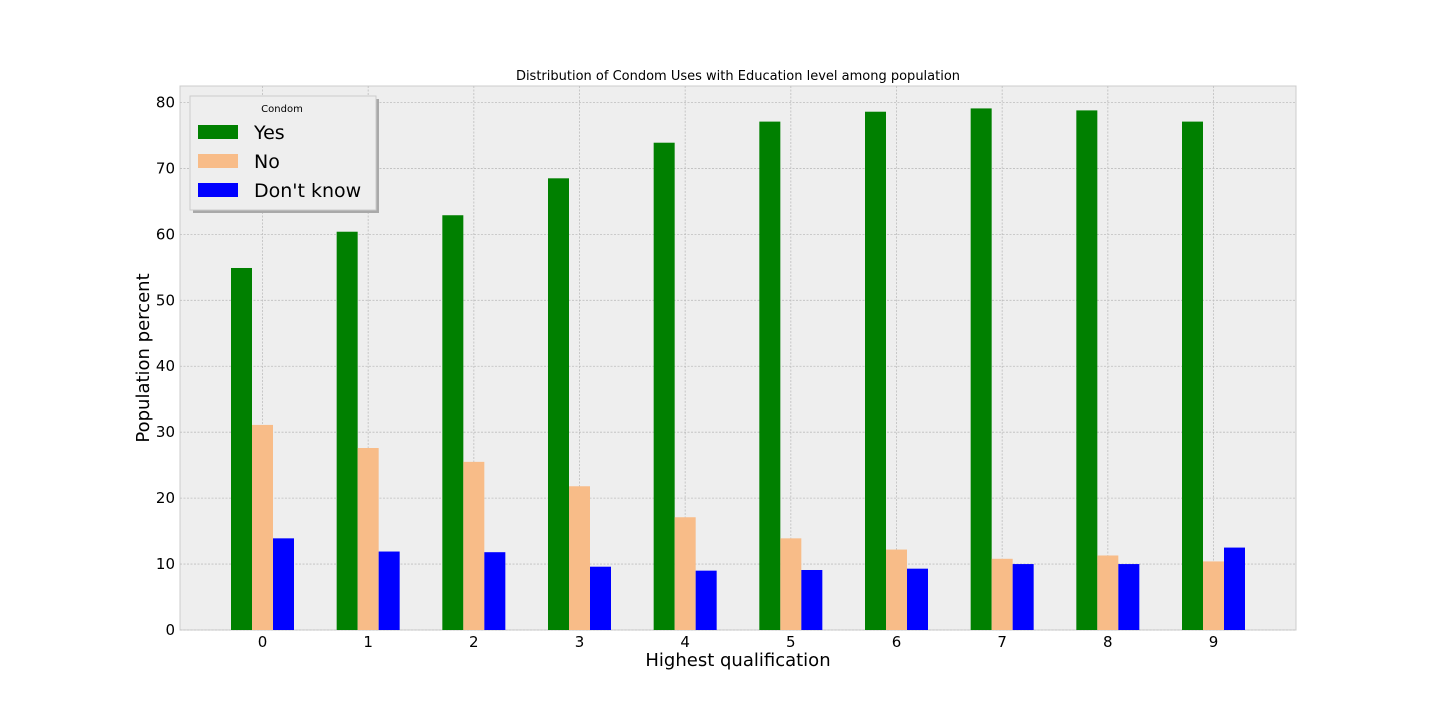 The image size is (1440, 720). I want to click on legend-items: Yes No Don't know, so click(279, 162).